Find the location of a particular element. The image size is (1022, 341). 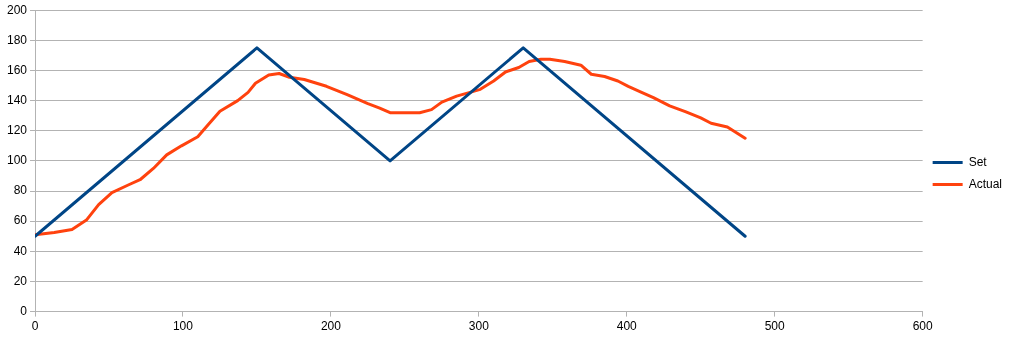

y-tick-label: 200 is located at coordinates (17, 9).